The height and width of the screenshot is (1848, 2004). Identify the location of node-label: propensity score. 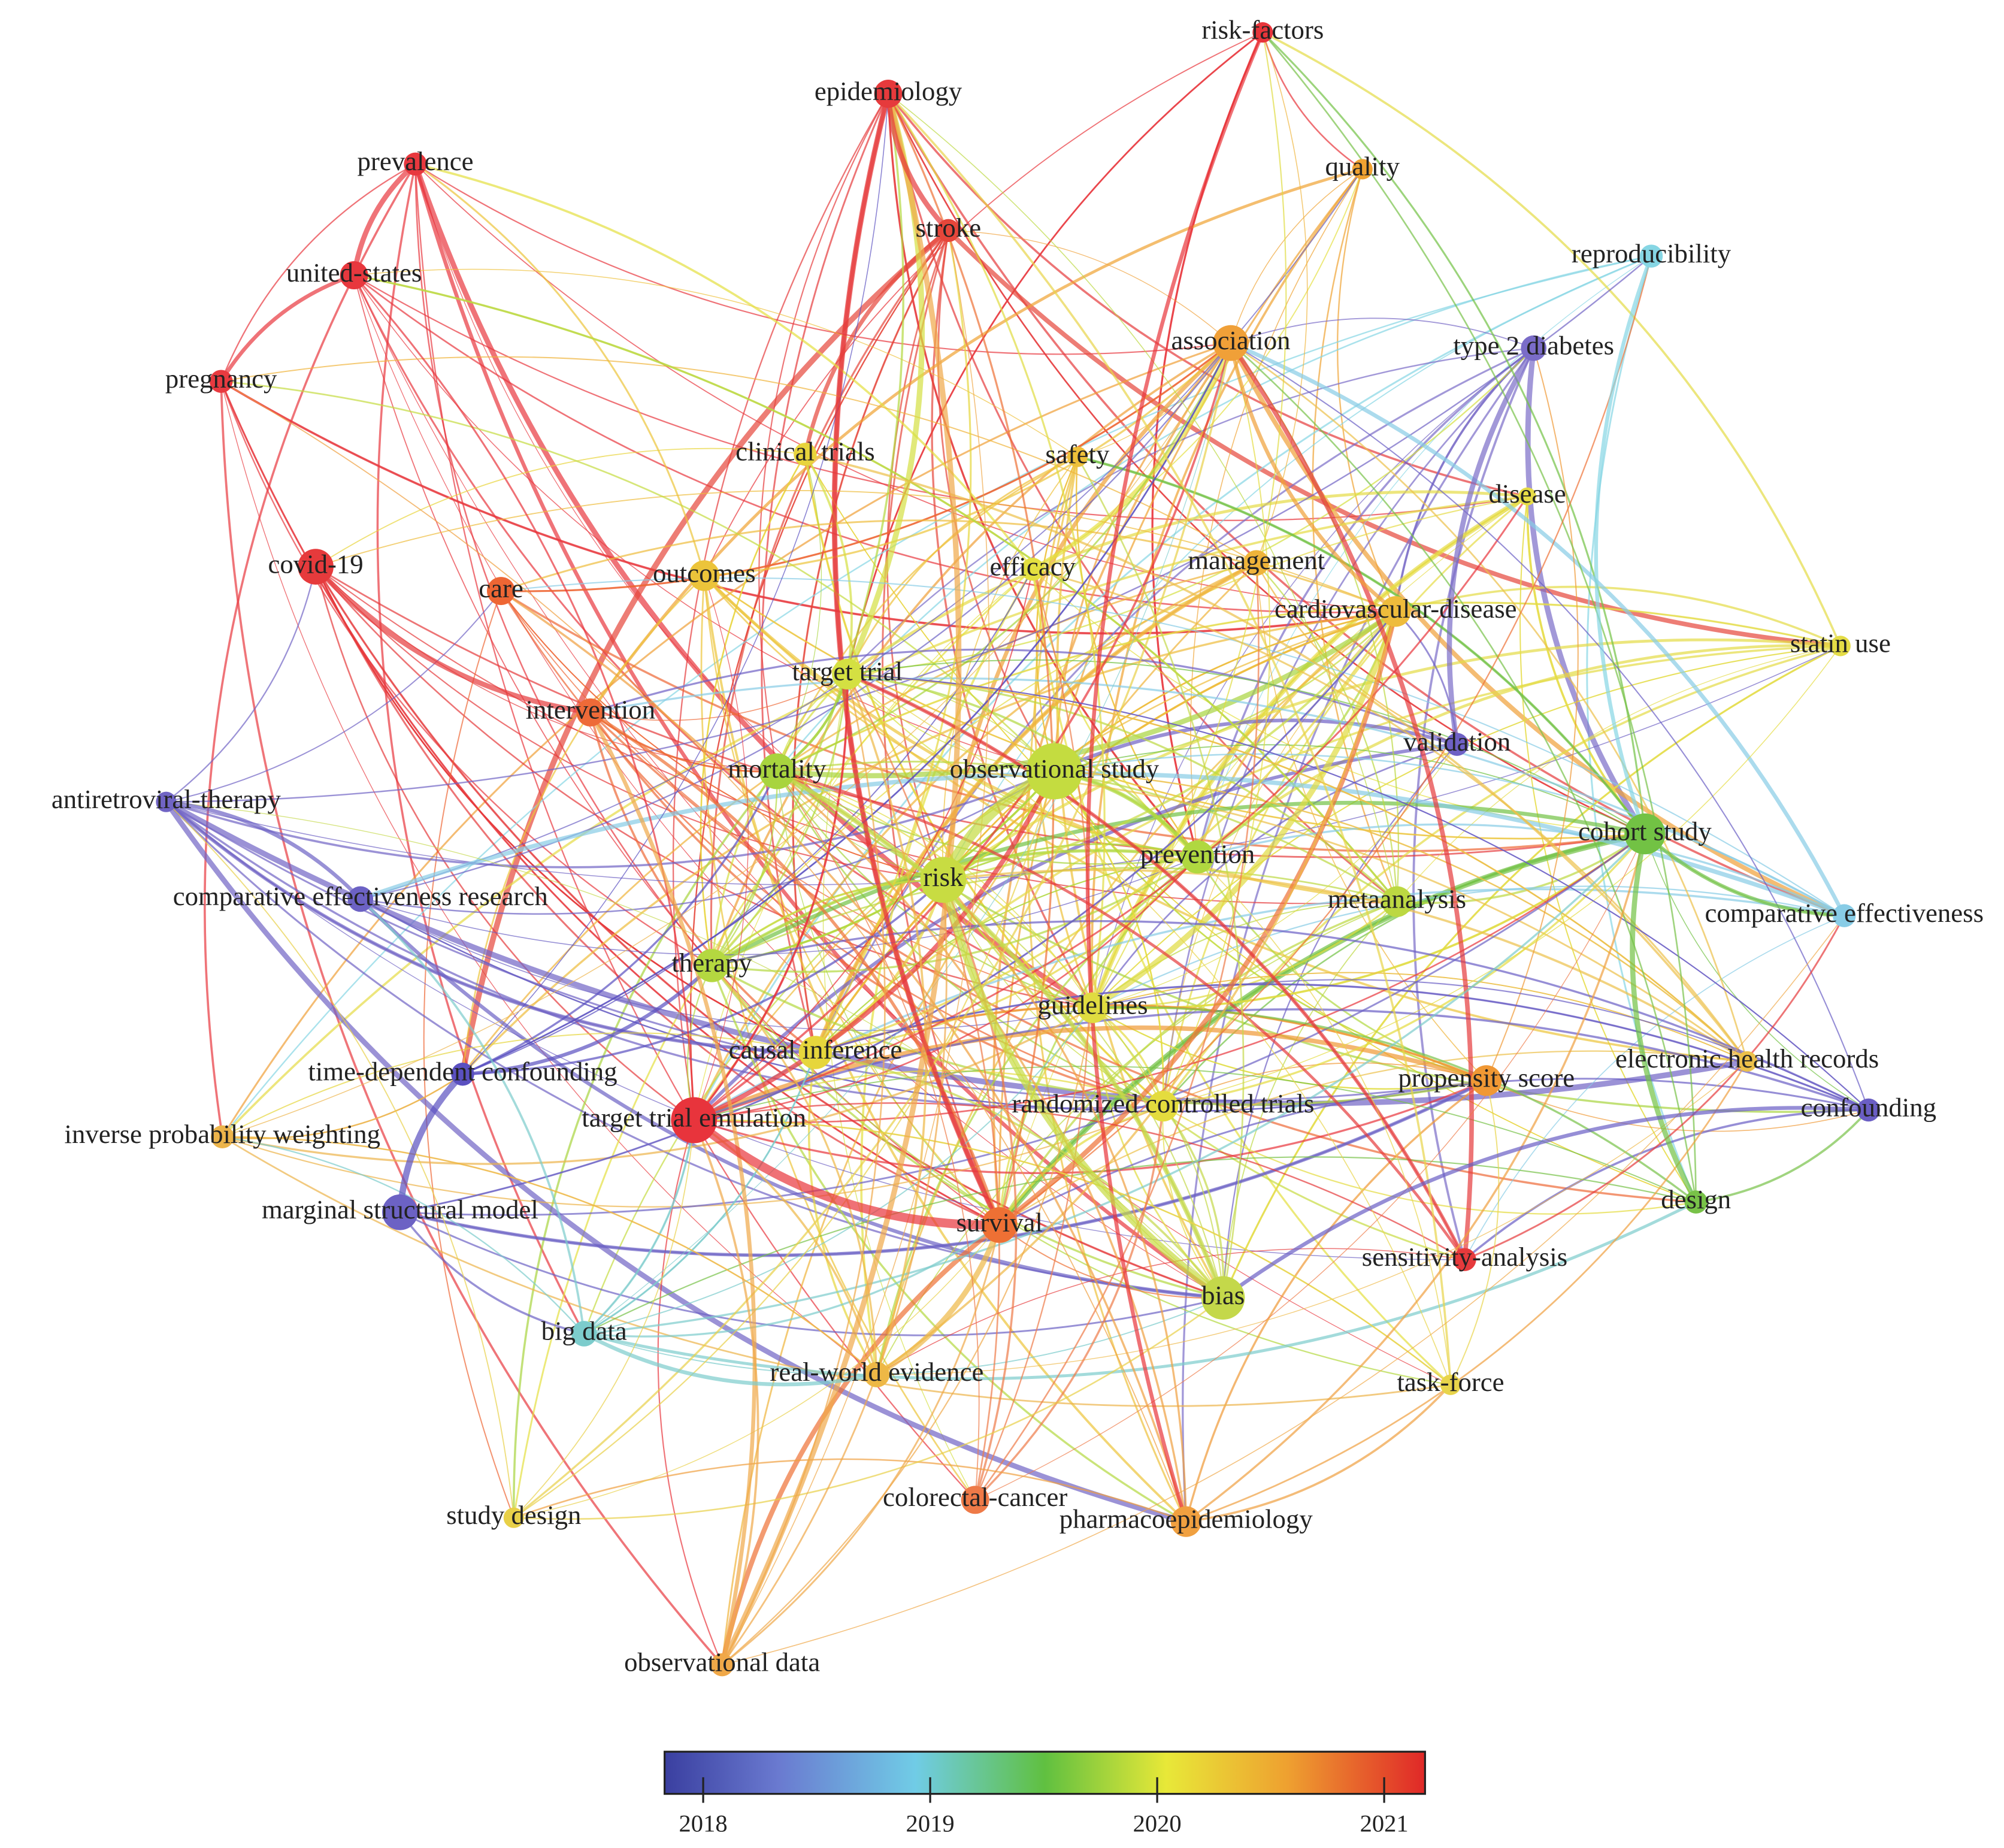
(1486, 1078).